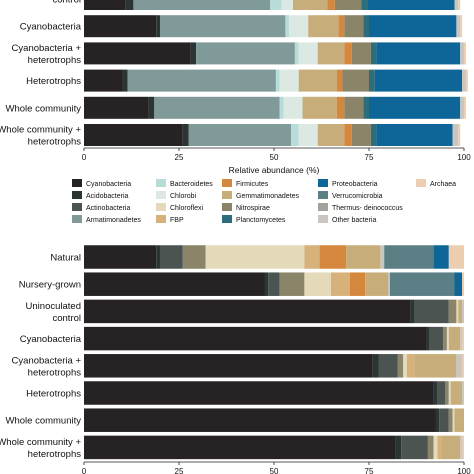  What do you see at coordinates (66, 318) in the screenshot?
I see `row-label-line: control` at bounding box center [66, 318].